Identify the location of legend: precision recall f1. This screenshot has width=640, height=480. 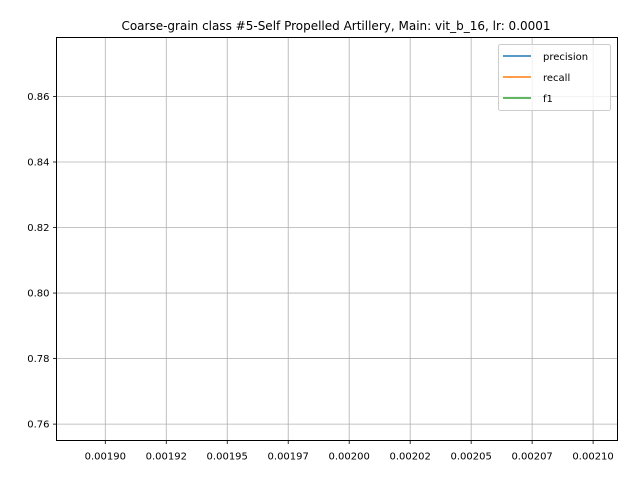
(554, 77).